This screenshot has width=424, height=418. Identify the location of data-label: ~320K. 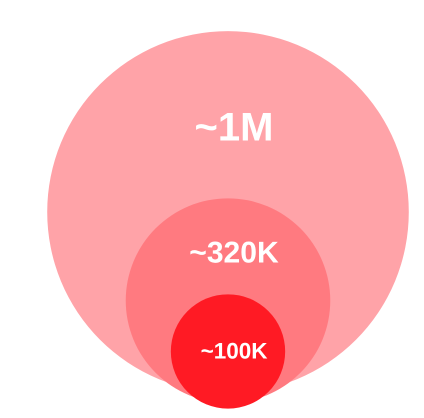
(234, 253).